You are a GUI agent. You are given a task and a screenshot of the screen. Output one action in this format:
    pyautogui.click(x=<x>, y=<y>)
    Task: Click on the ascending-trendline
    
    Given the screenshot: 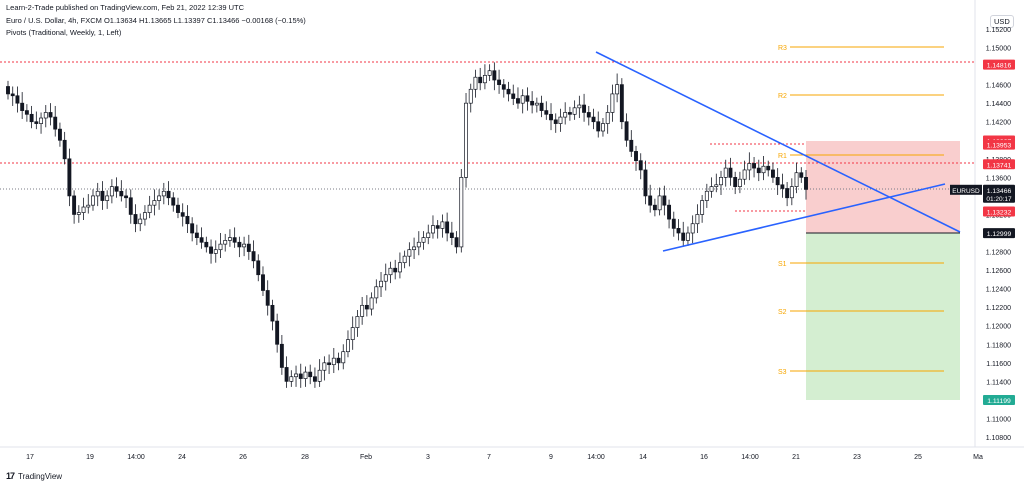 What is the action you would take?
    pyautogui.click(x=804, y=217)
    